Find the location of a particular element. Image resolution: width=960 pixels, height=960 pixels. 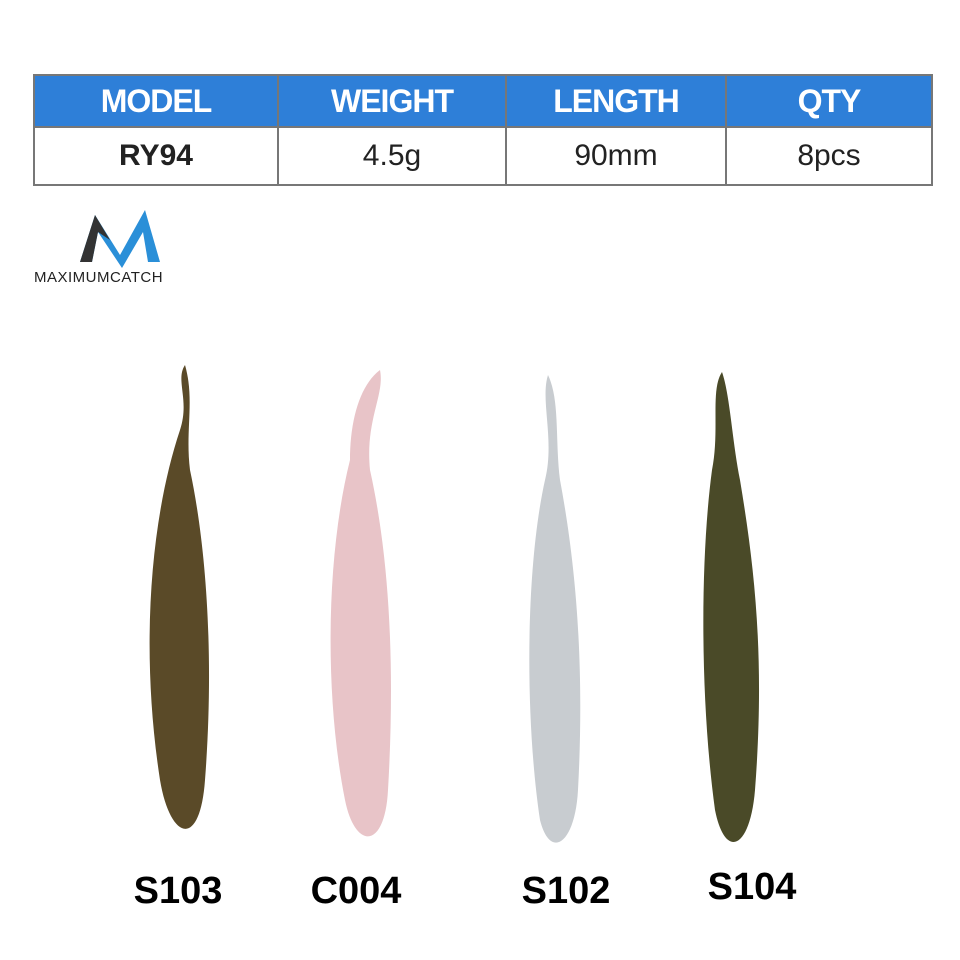

logo-dark is located at coordinates (95, 238).